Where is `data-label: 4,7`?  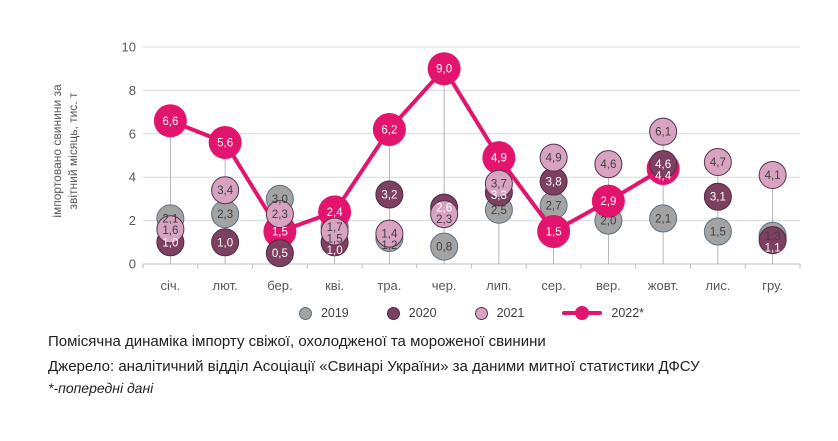
data-label: 4,7 is located at coordinates (718, 163).